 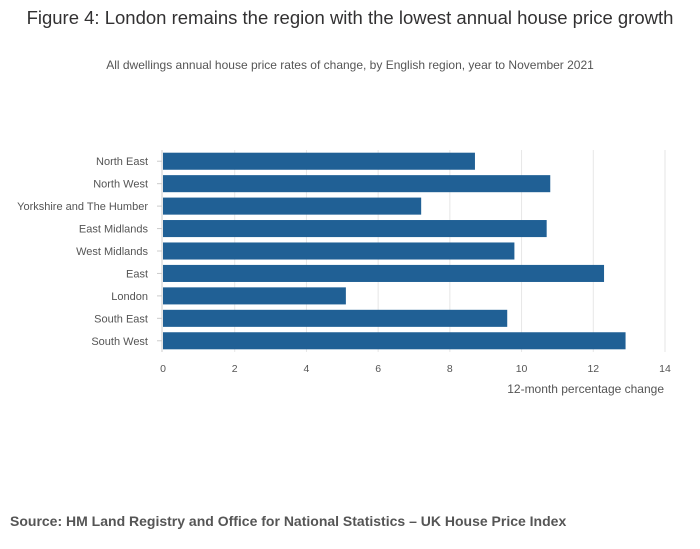 What do you see at coordinates (665, 369) in the screenshot?
I see `x-tick-label: 14` at bounding box center [665, 369].